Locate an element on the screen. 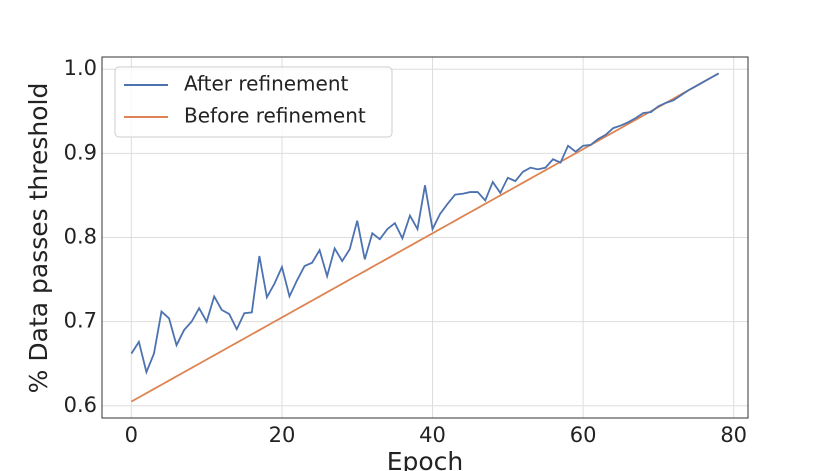  y-axis-label: % Data passes threshold is located at coordinates (38, 238).